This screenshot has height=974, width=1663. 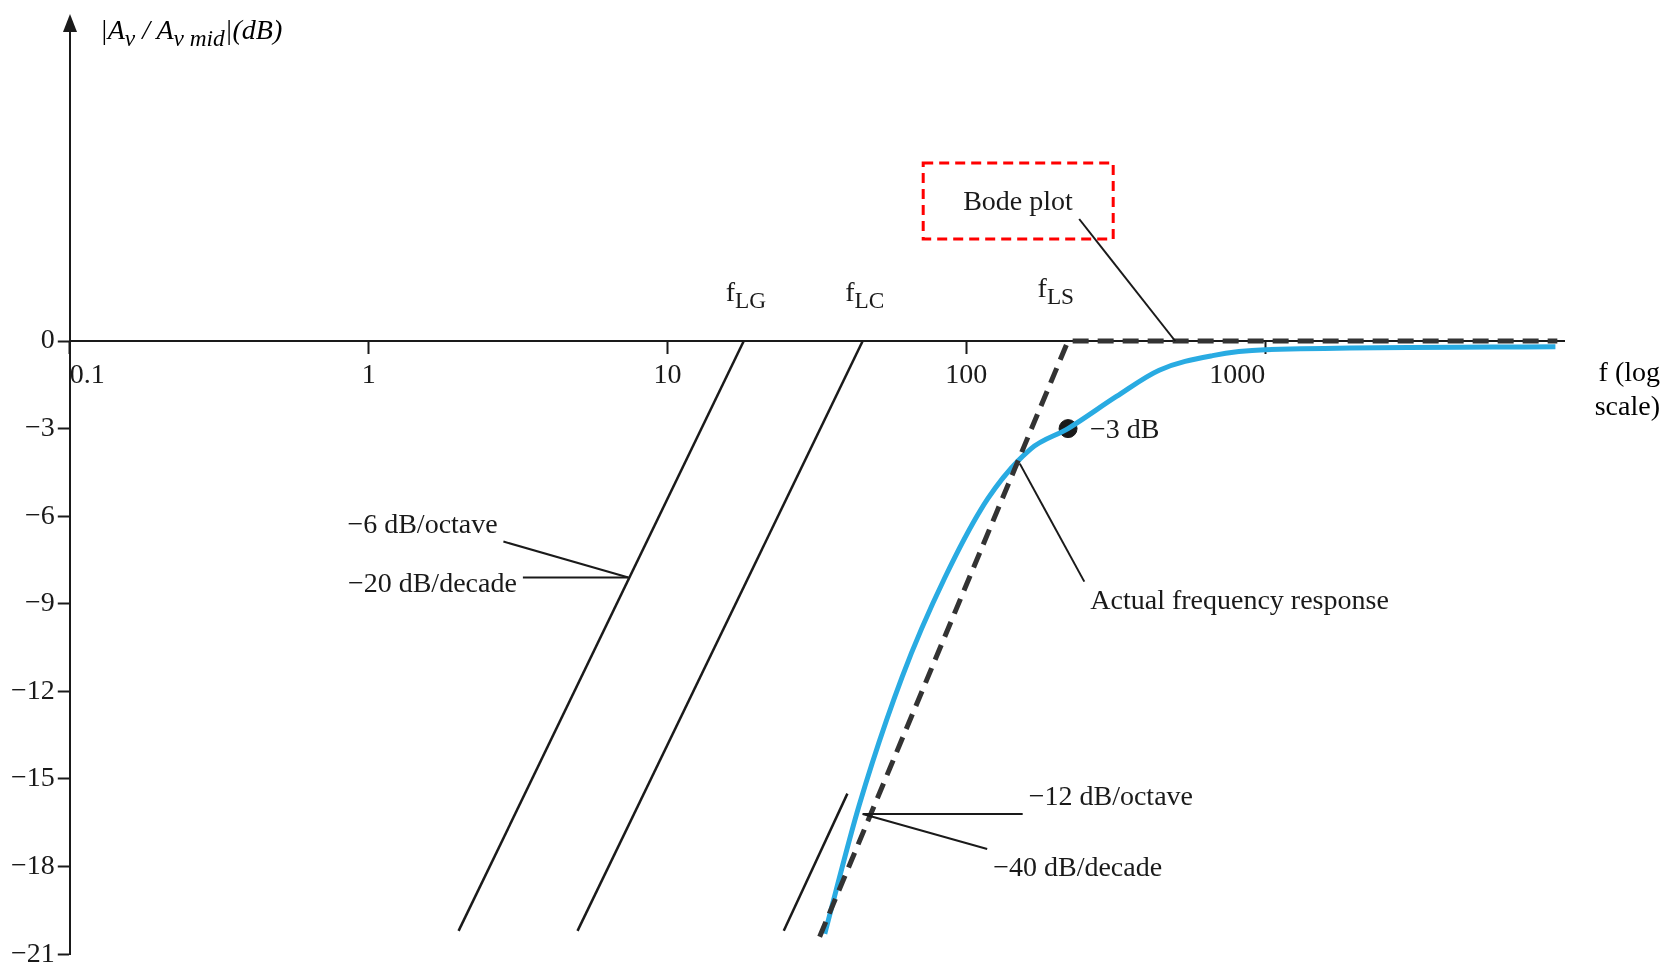 What do you see at coordinates (1110, 796) in the screenshot?
I see `annotation: −12 dB/octave` at bounding box center [1110, 796].